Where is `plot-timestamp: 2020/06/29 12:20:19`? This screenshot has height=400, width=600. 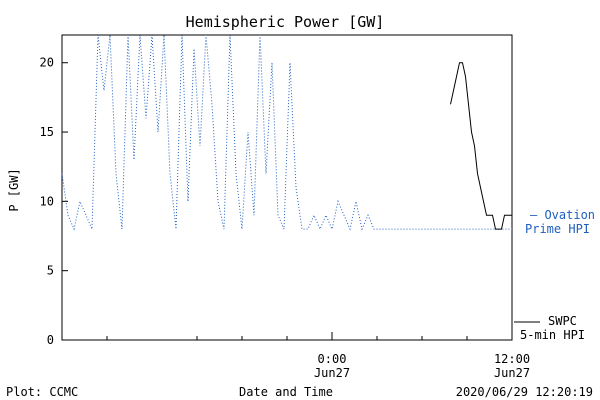
plot-timestamp: 2020/06/29 12:20:19 is located at coordinates (524, 392).